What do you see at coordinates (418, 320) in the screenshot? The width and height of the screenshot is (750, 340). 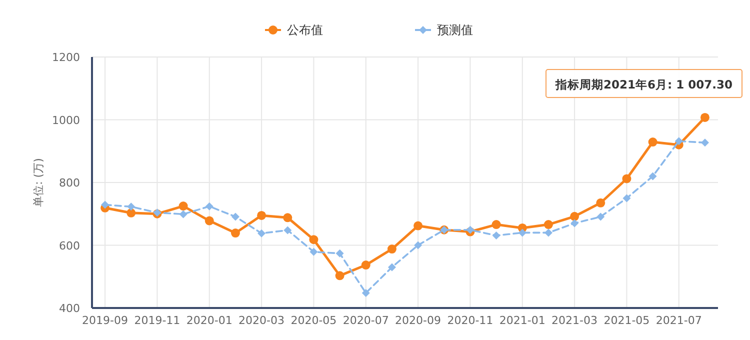 I see `x-tick-label: 2020-09` at bounding box center [418, 320].